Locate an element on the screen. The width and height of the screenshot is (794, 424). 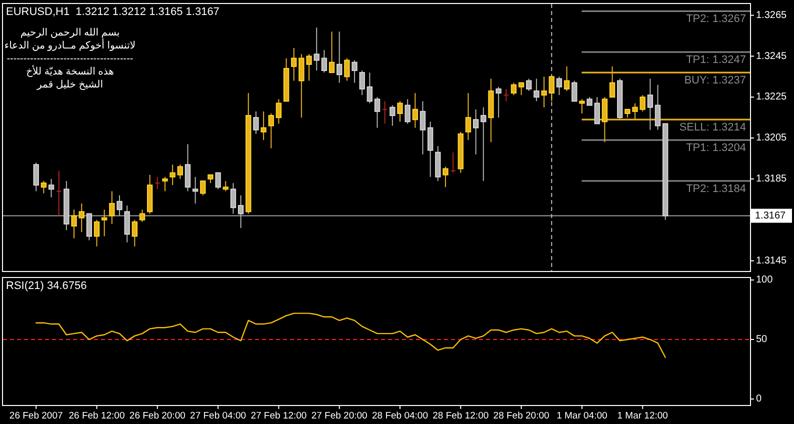
annotation: هذه النسخة هديّة للأخ is located at coordinates (70, 71).